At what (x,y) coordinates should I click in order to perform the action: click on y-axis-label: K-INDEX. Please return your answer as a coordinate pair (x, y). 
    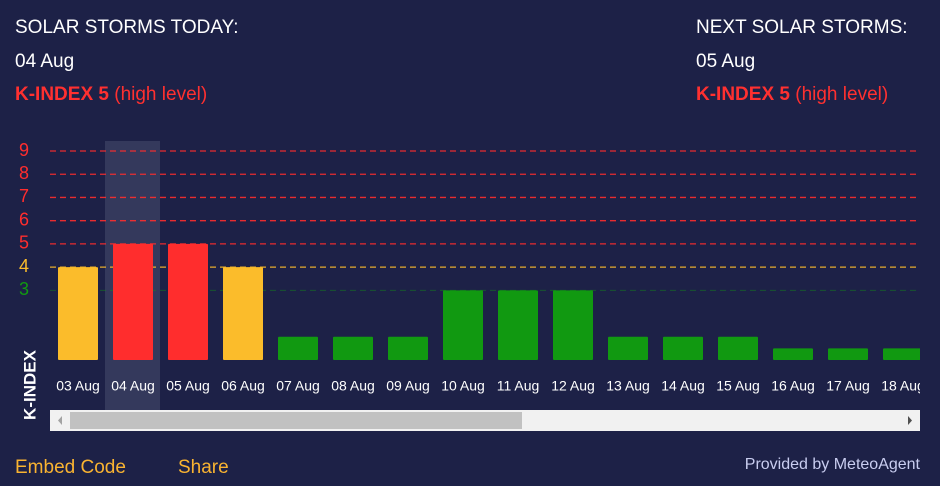
    Looking at the image, I should click on (29, 384).